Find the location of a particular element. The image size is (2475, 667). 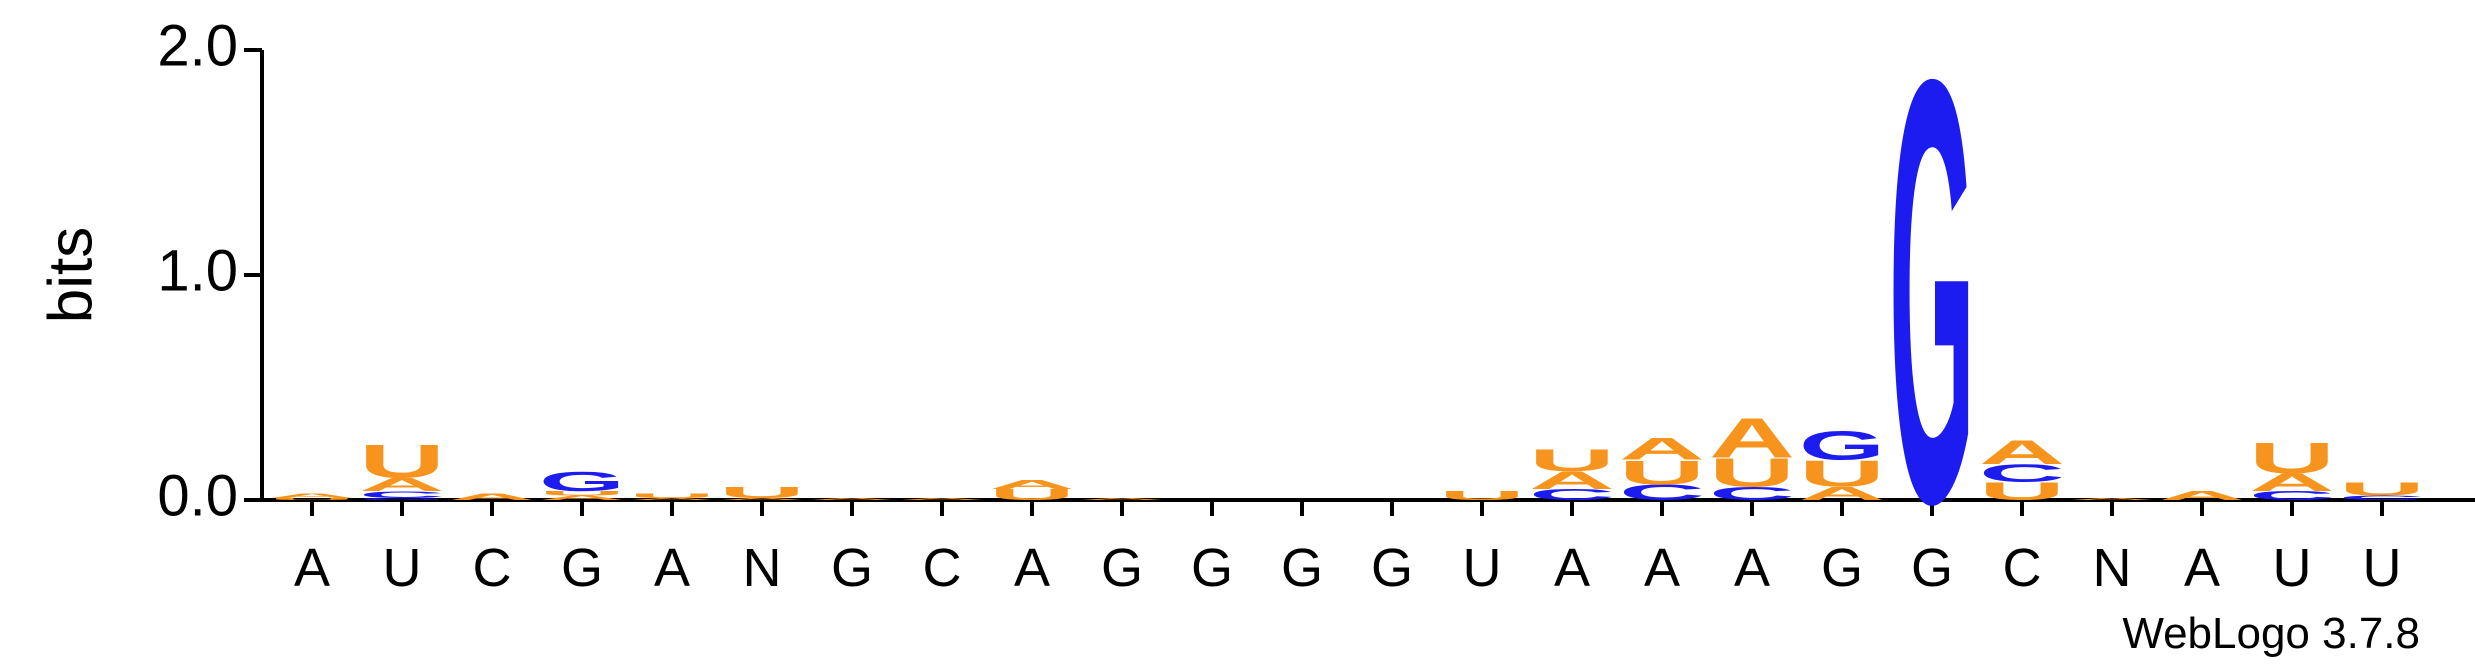

y-tick-label: 0.0 is located at coordinates (197, 495).